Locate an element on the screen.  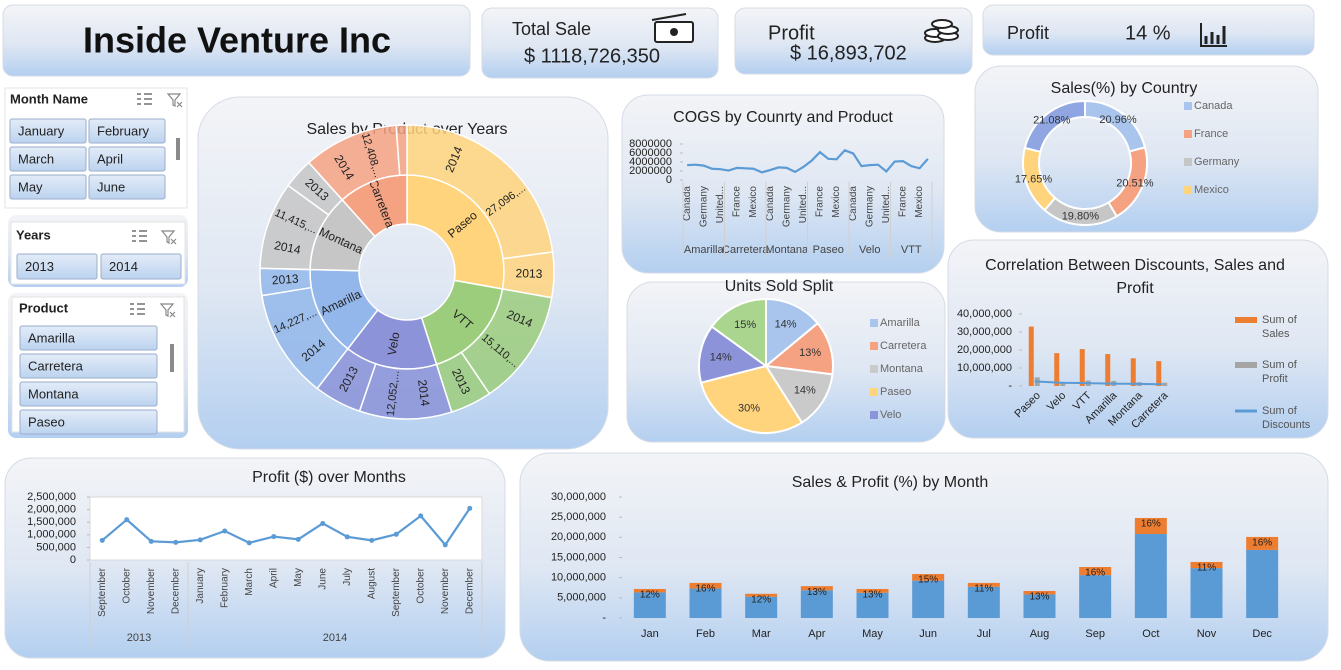
group-label: Montana is located at coordinates (787, 250).